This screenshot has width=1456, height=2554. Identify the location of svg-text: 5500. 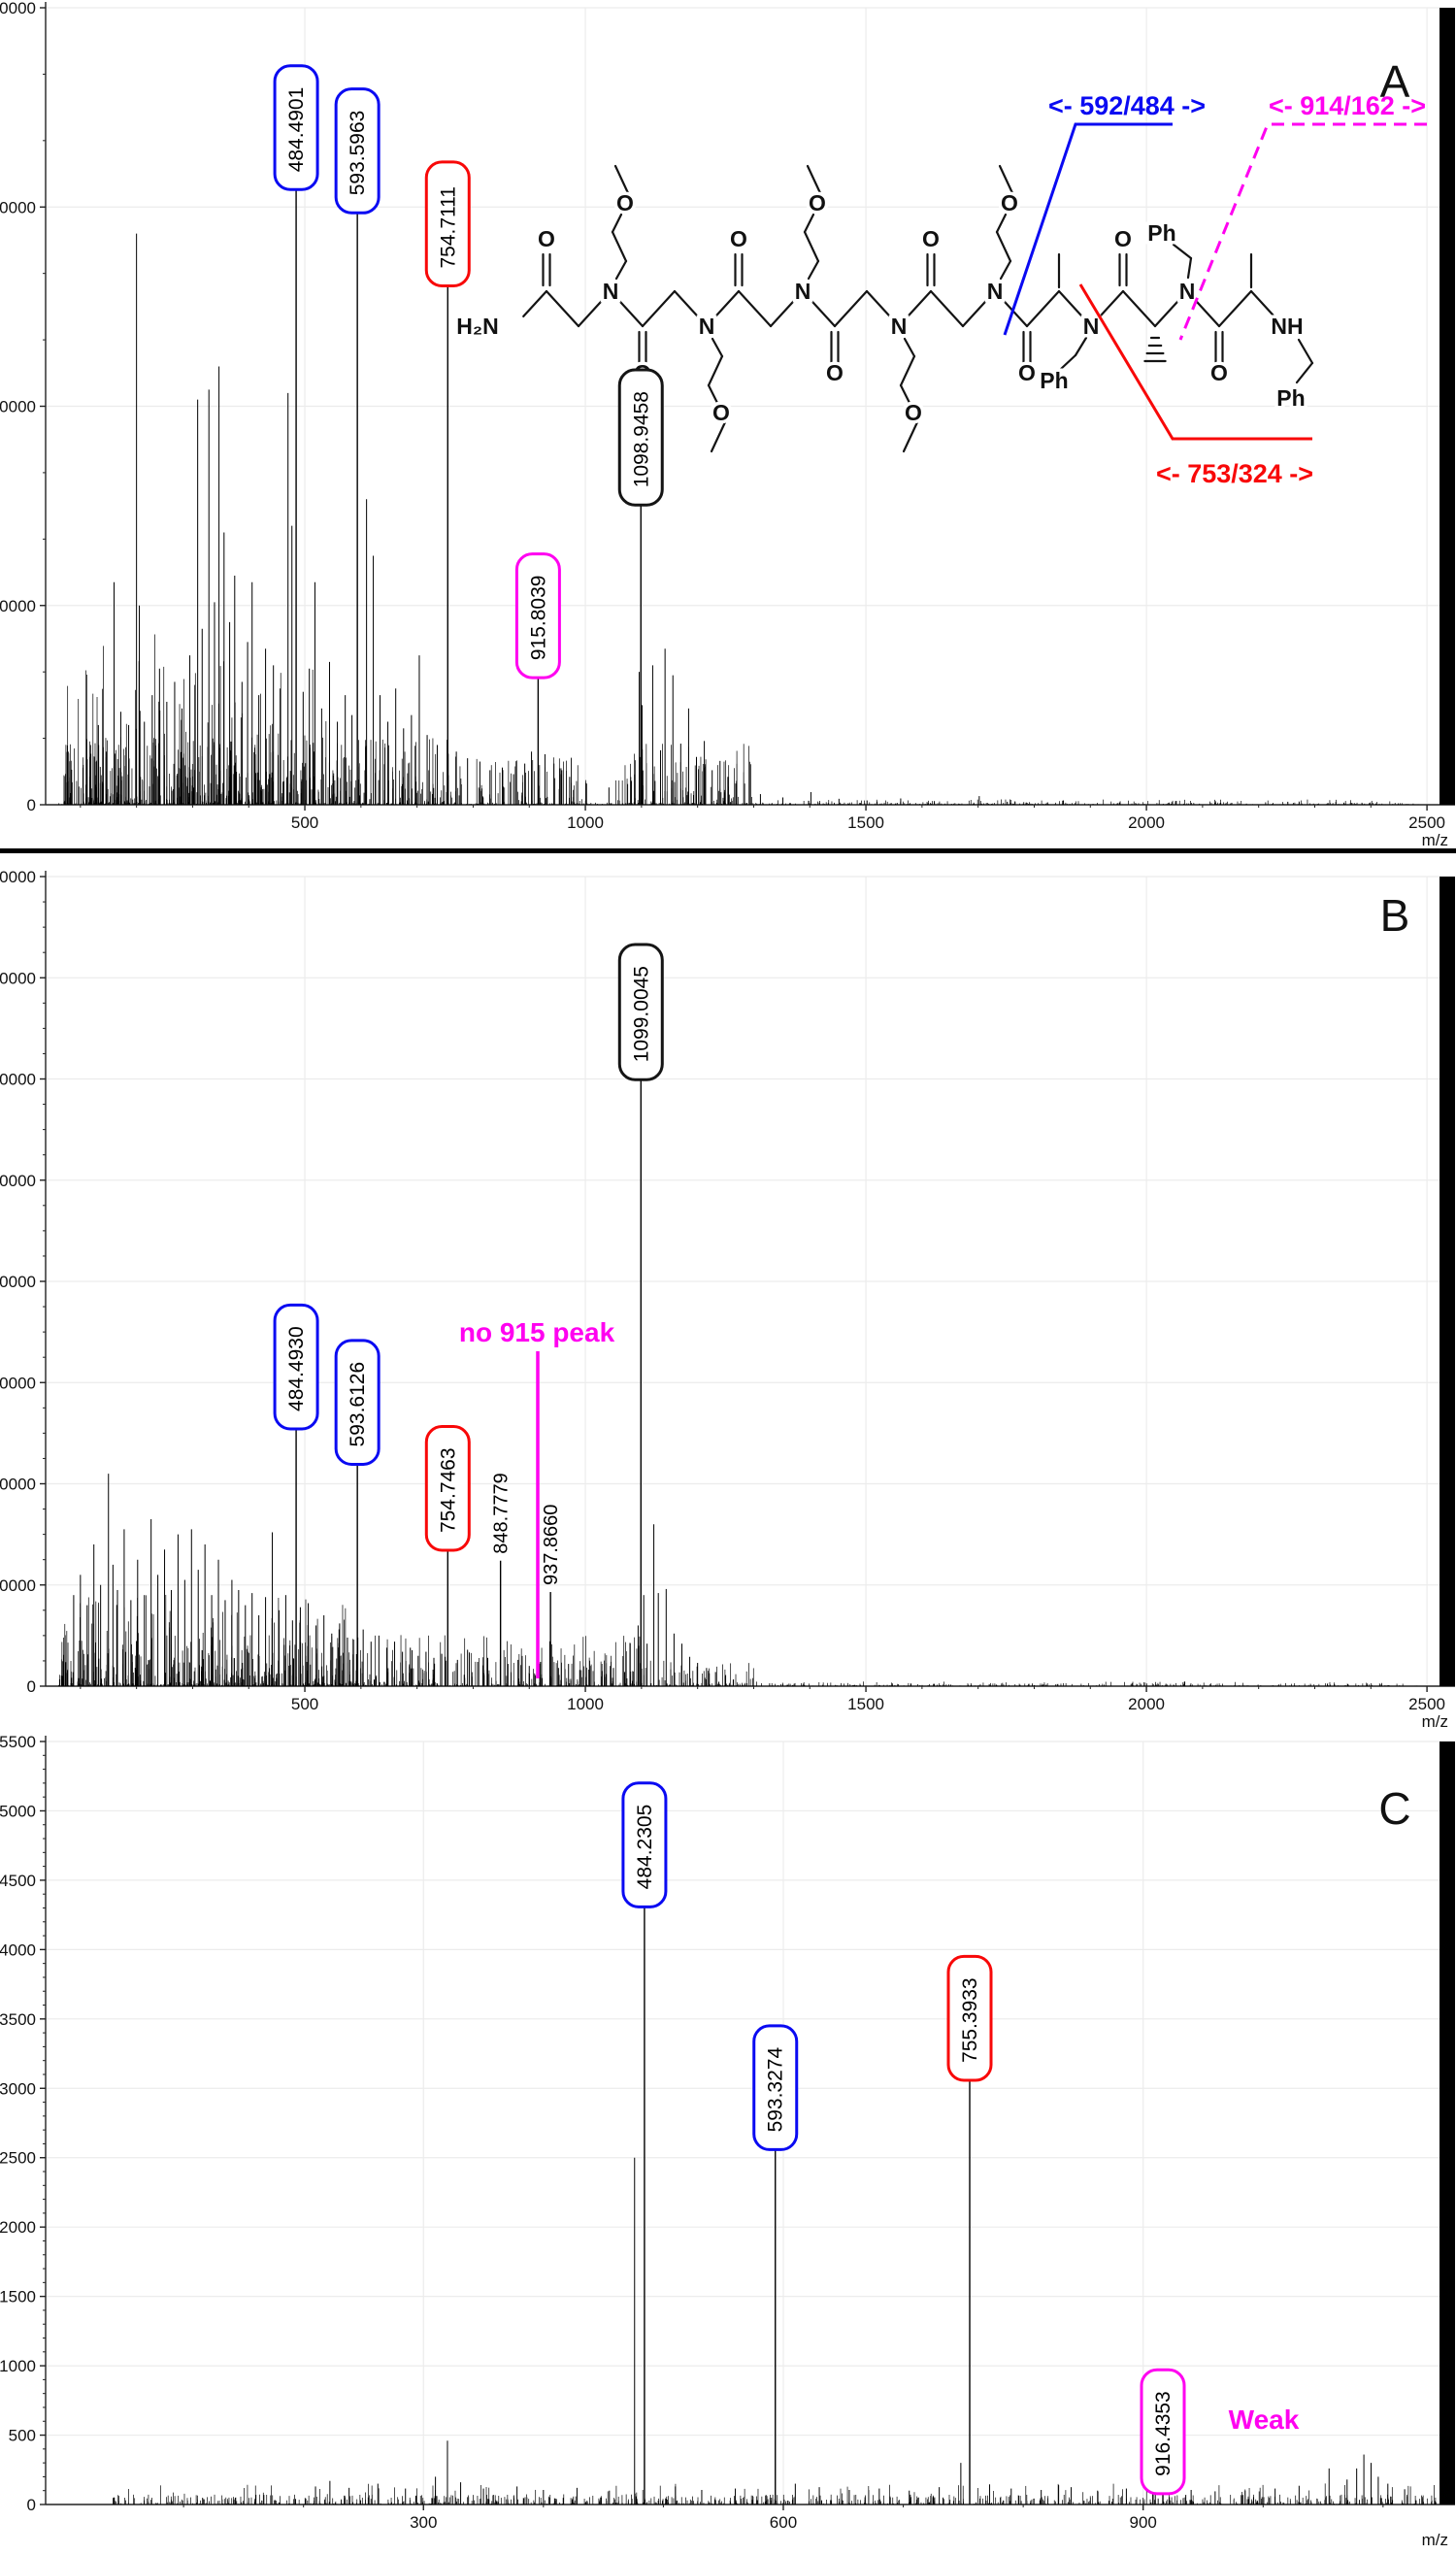
(18, 1742).